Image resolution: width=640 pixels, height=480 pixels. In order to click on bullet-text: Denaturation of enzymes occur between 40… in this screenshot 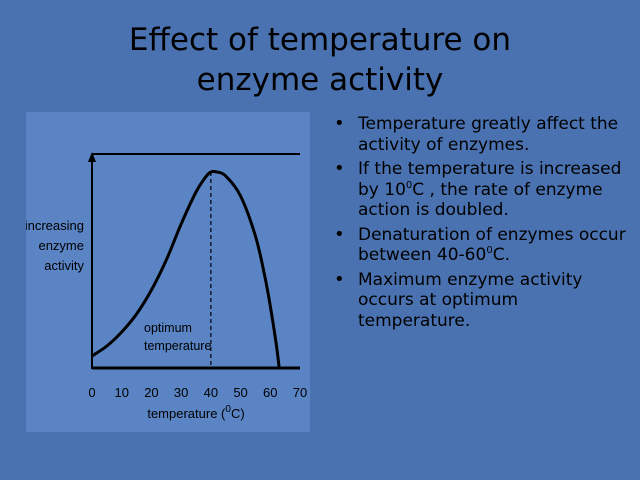, I will do `click(492, 245)`.